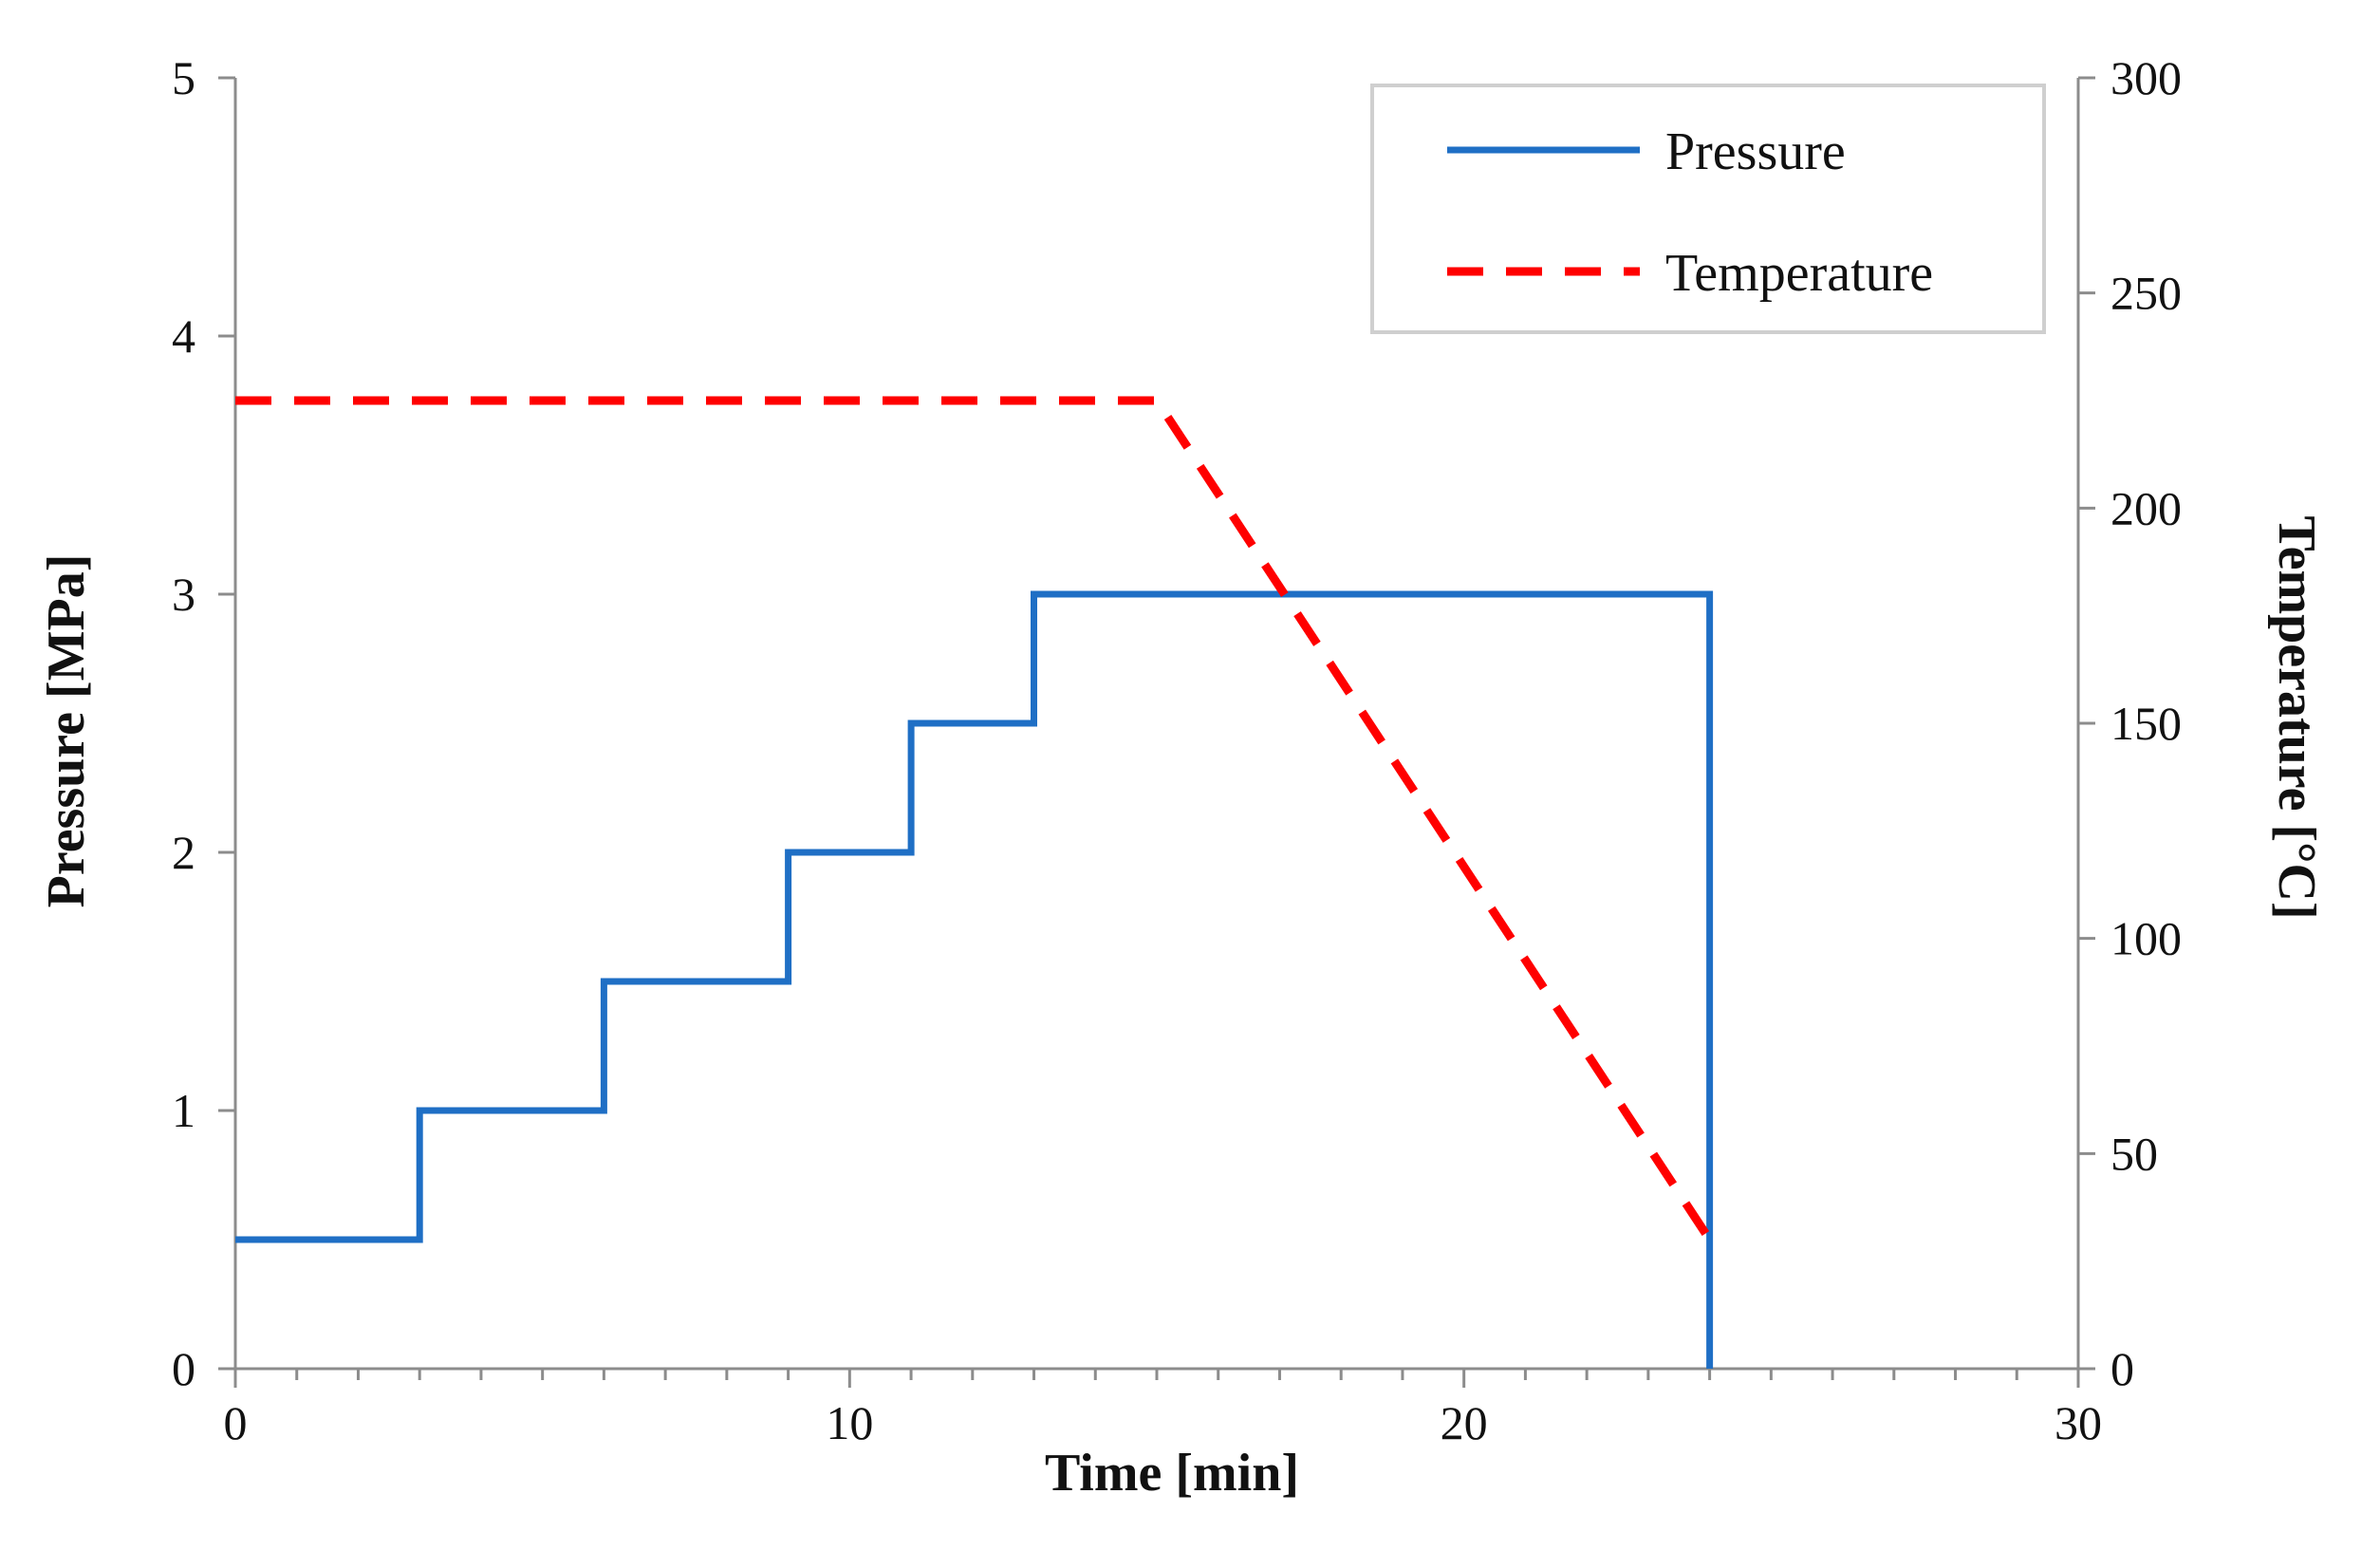  I want to click on x-tick-label: 10, so click(849, 1422).